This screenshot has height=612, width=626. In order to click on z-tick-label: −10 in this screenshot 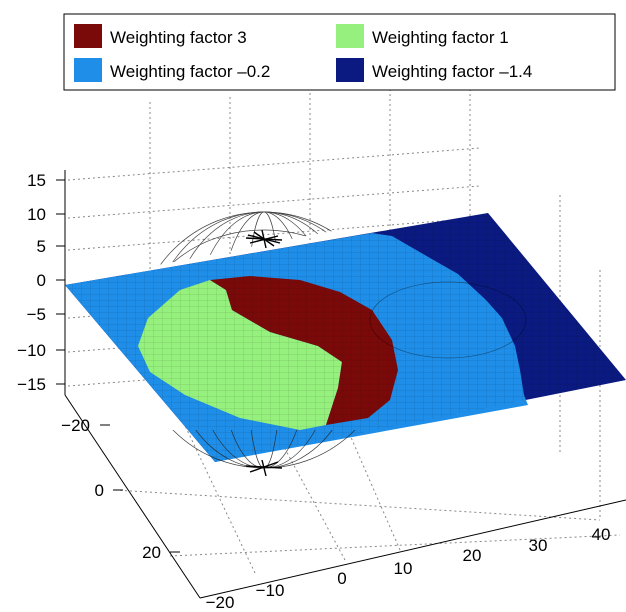, I will do `click(31, 350)`.